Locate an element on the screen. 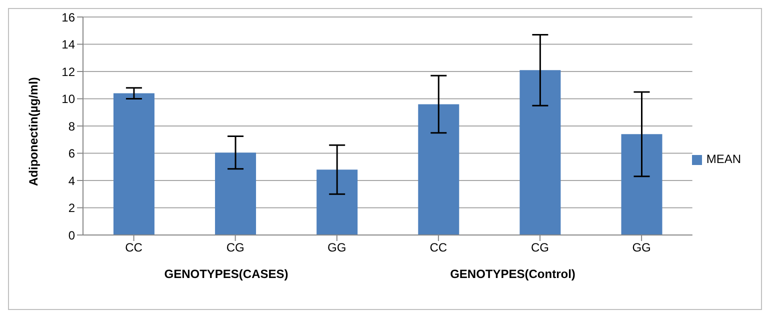  y-tick-label: 8 is located at coordinates (72, 126).